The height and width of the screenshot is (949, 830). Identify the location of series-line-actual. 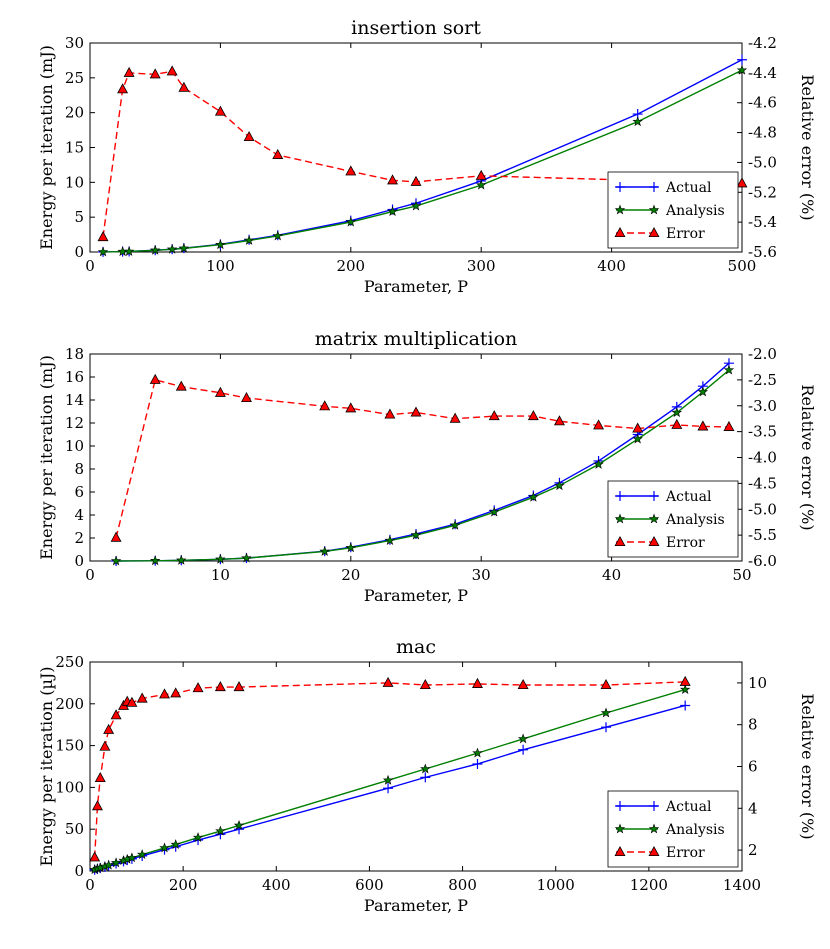
(390, 787).